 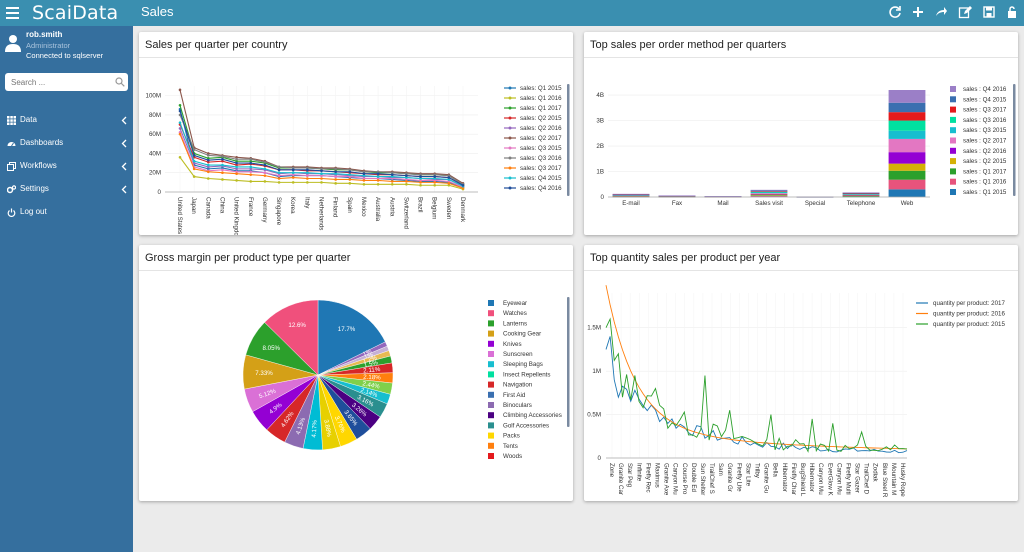 What do you see at coordinates (462, 210) in the screenshot?
I see `x-tick-label: Denmark` at bounding box center [462, 210].